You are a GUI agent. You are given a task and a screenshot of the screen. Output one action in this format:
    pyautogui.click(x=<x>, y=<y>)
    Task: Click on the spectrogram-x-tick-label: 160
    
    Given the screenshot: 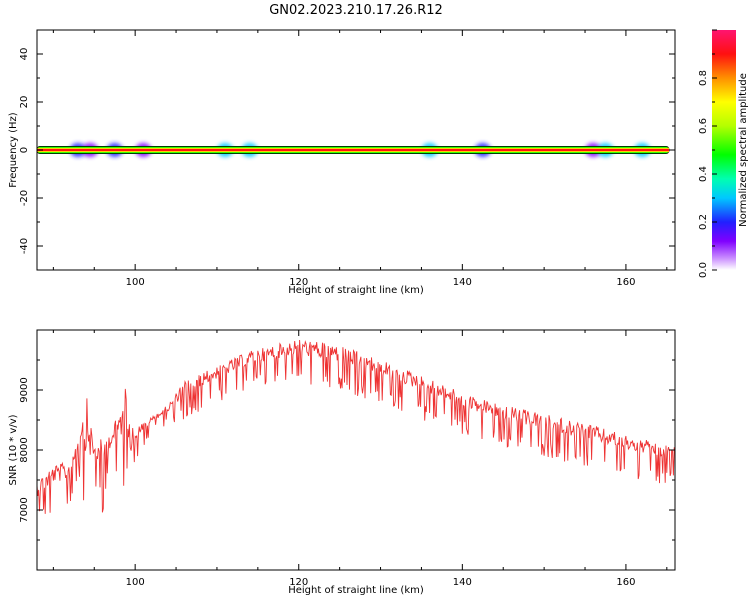 What is the action you would take?
    pyautogui.click(x=625, y=282)
    